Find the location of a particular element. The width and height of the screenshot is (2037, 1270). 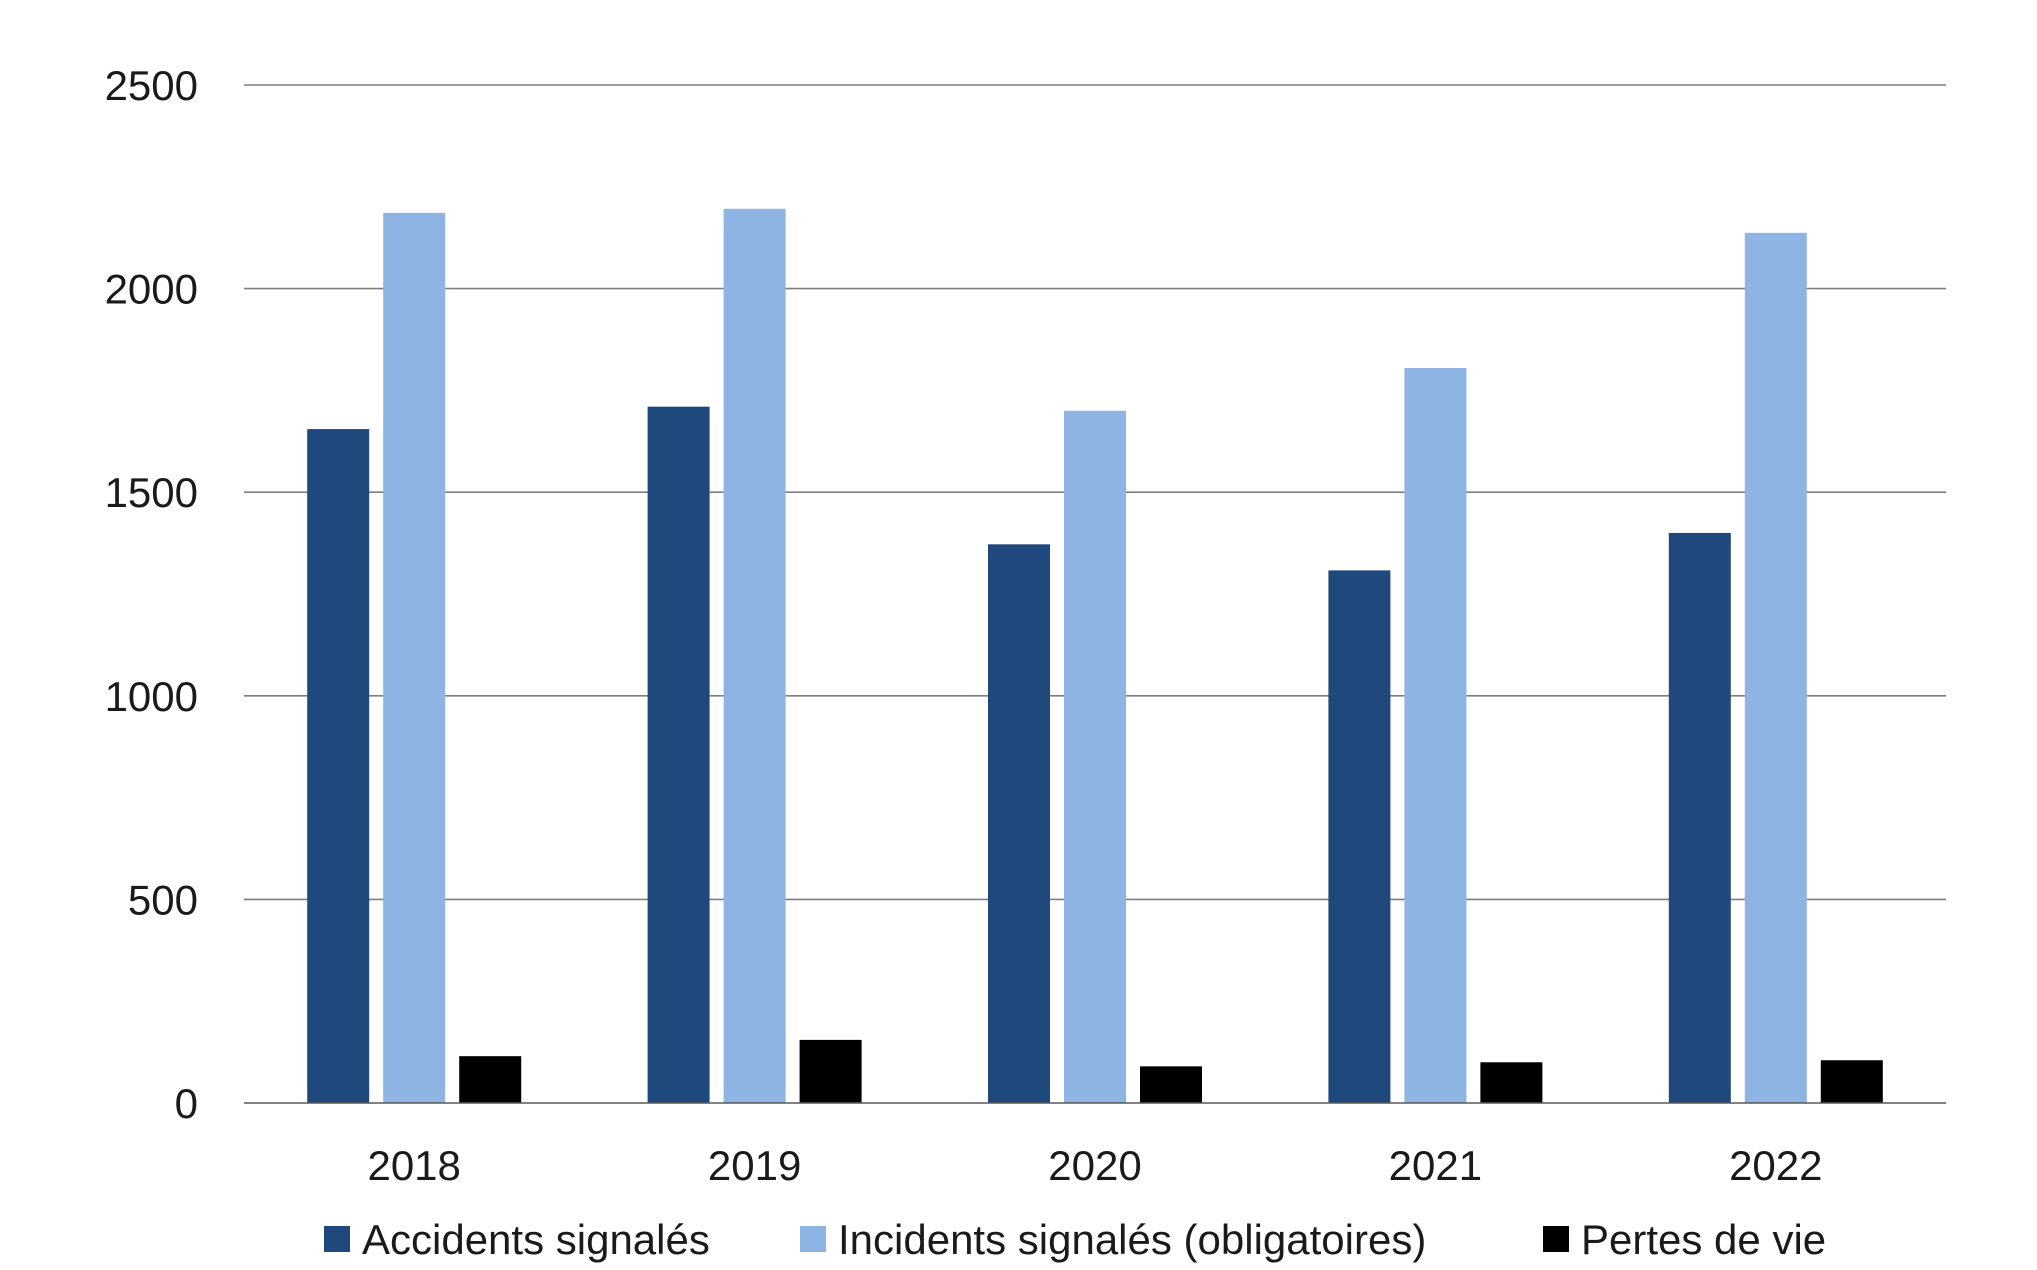

x-axis-tick-labels: 2018 2019 2020 2021 2022 is located at coordinates (1094, 1165).